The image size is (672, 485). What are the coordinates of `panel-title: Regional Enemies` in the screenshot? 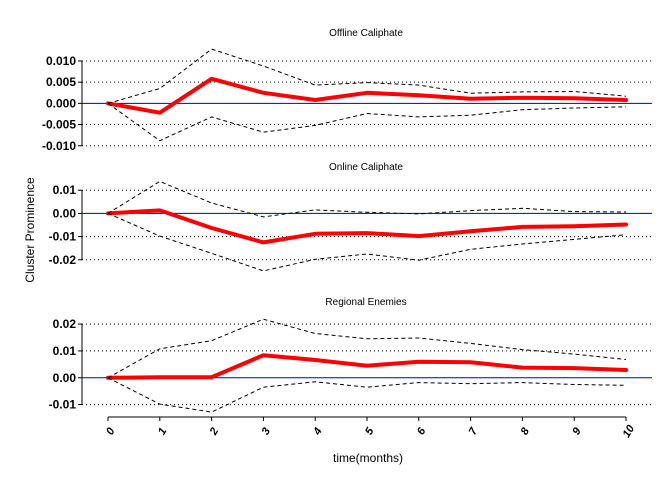 It's located at (365, 302).